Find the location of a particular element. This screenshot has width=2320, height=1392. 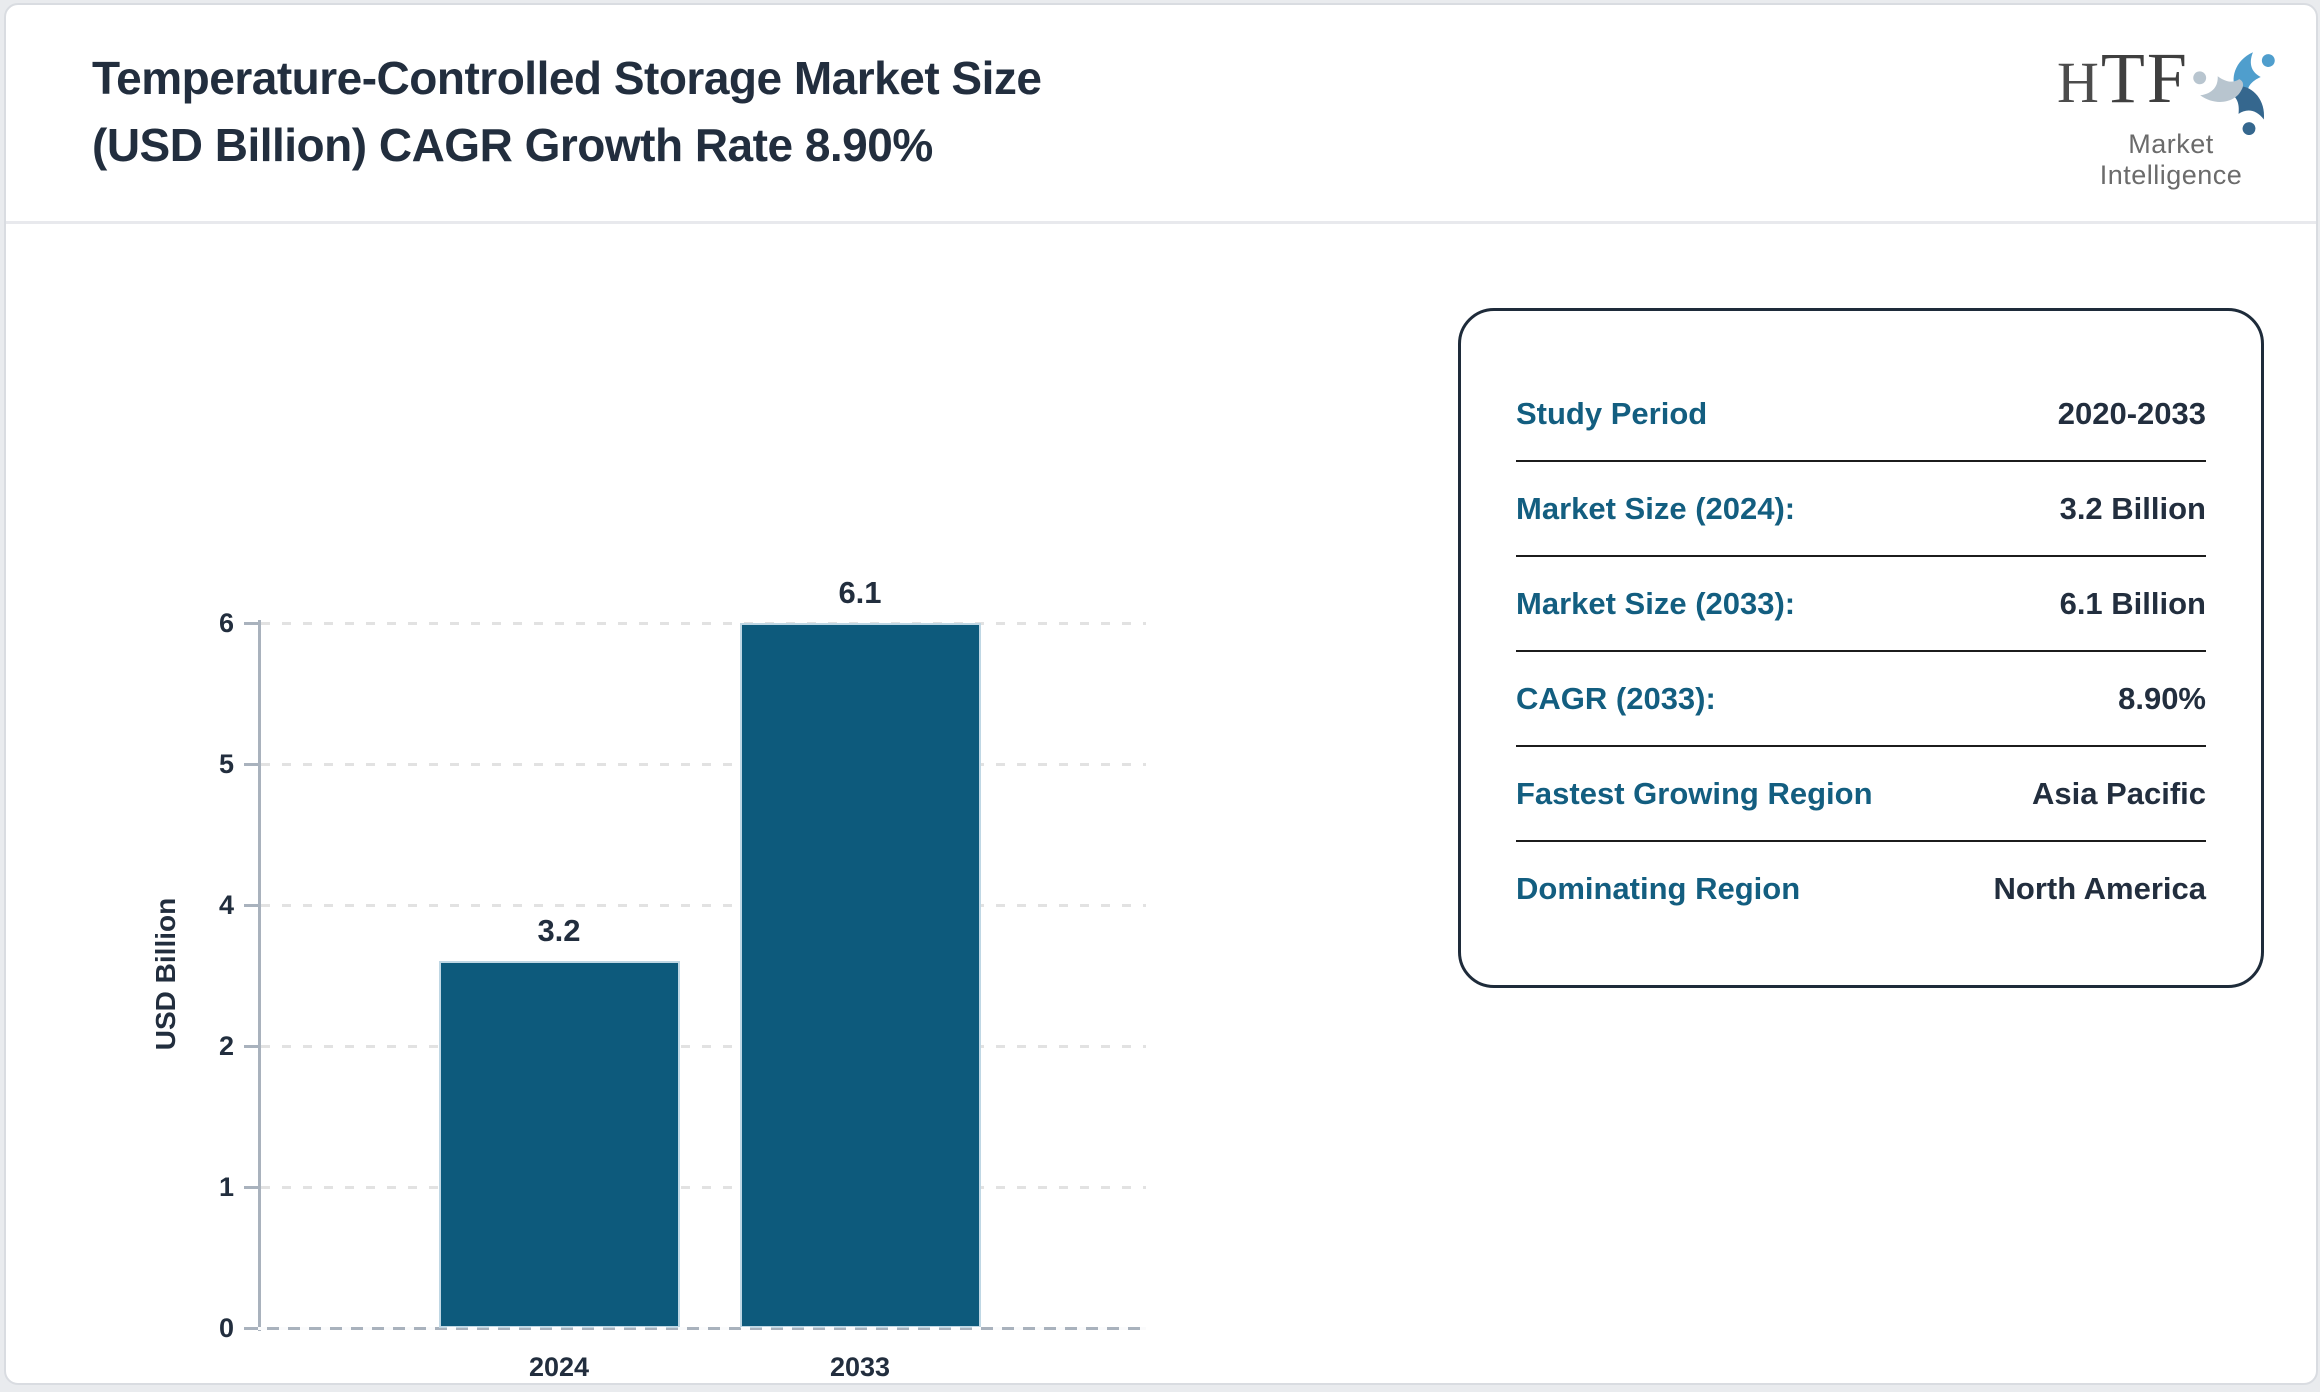

x-axis-dash-overlay is located at coordinates (702, 1328).